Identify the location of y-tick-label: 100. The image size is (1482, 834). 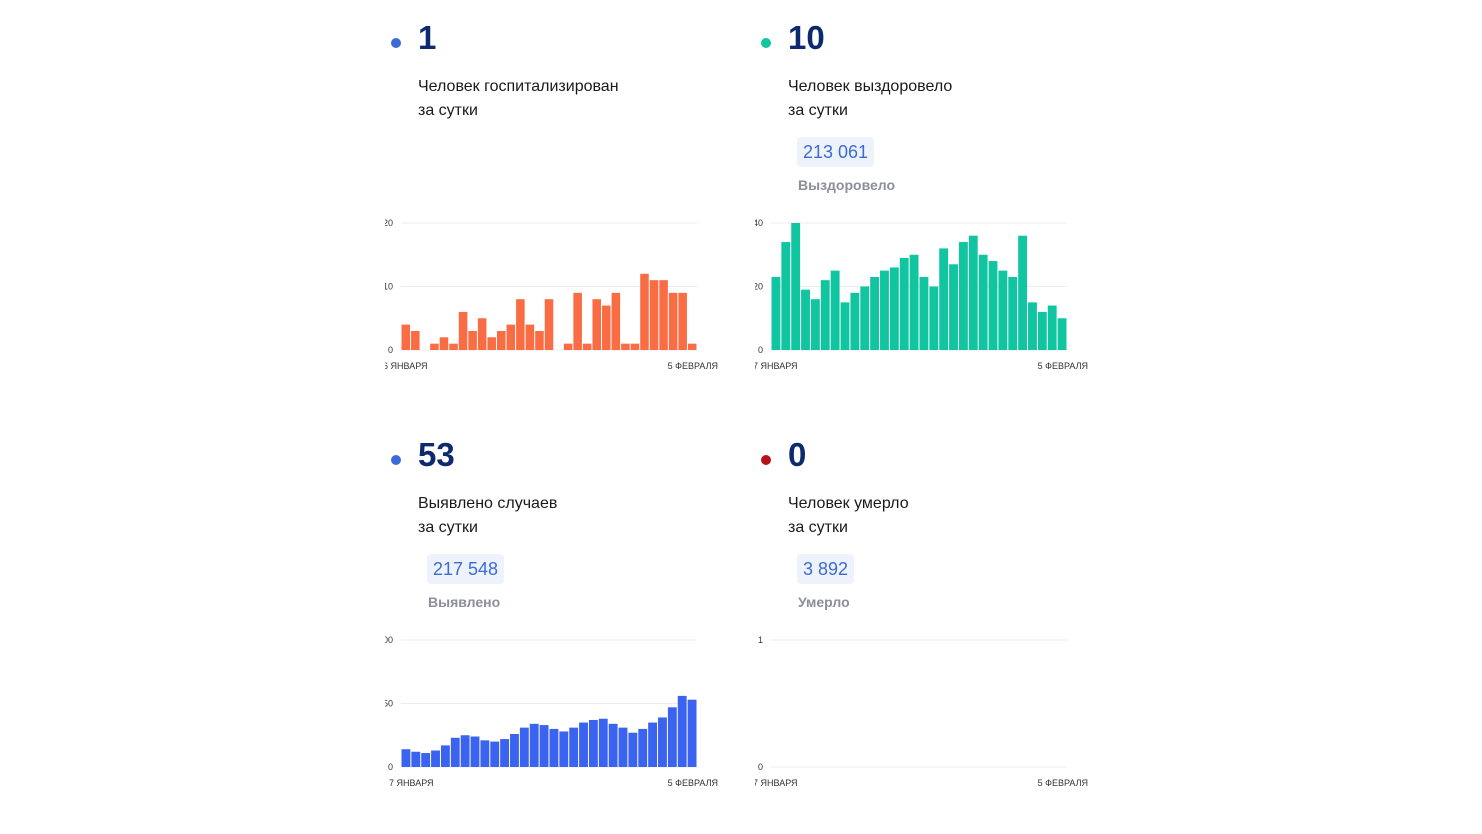
(389, 640).